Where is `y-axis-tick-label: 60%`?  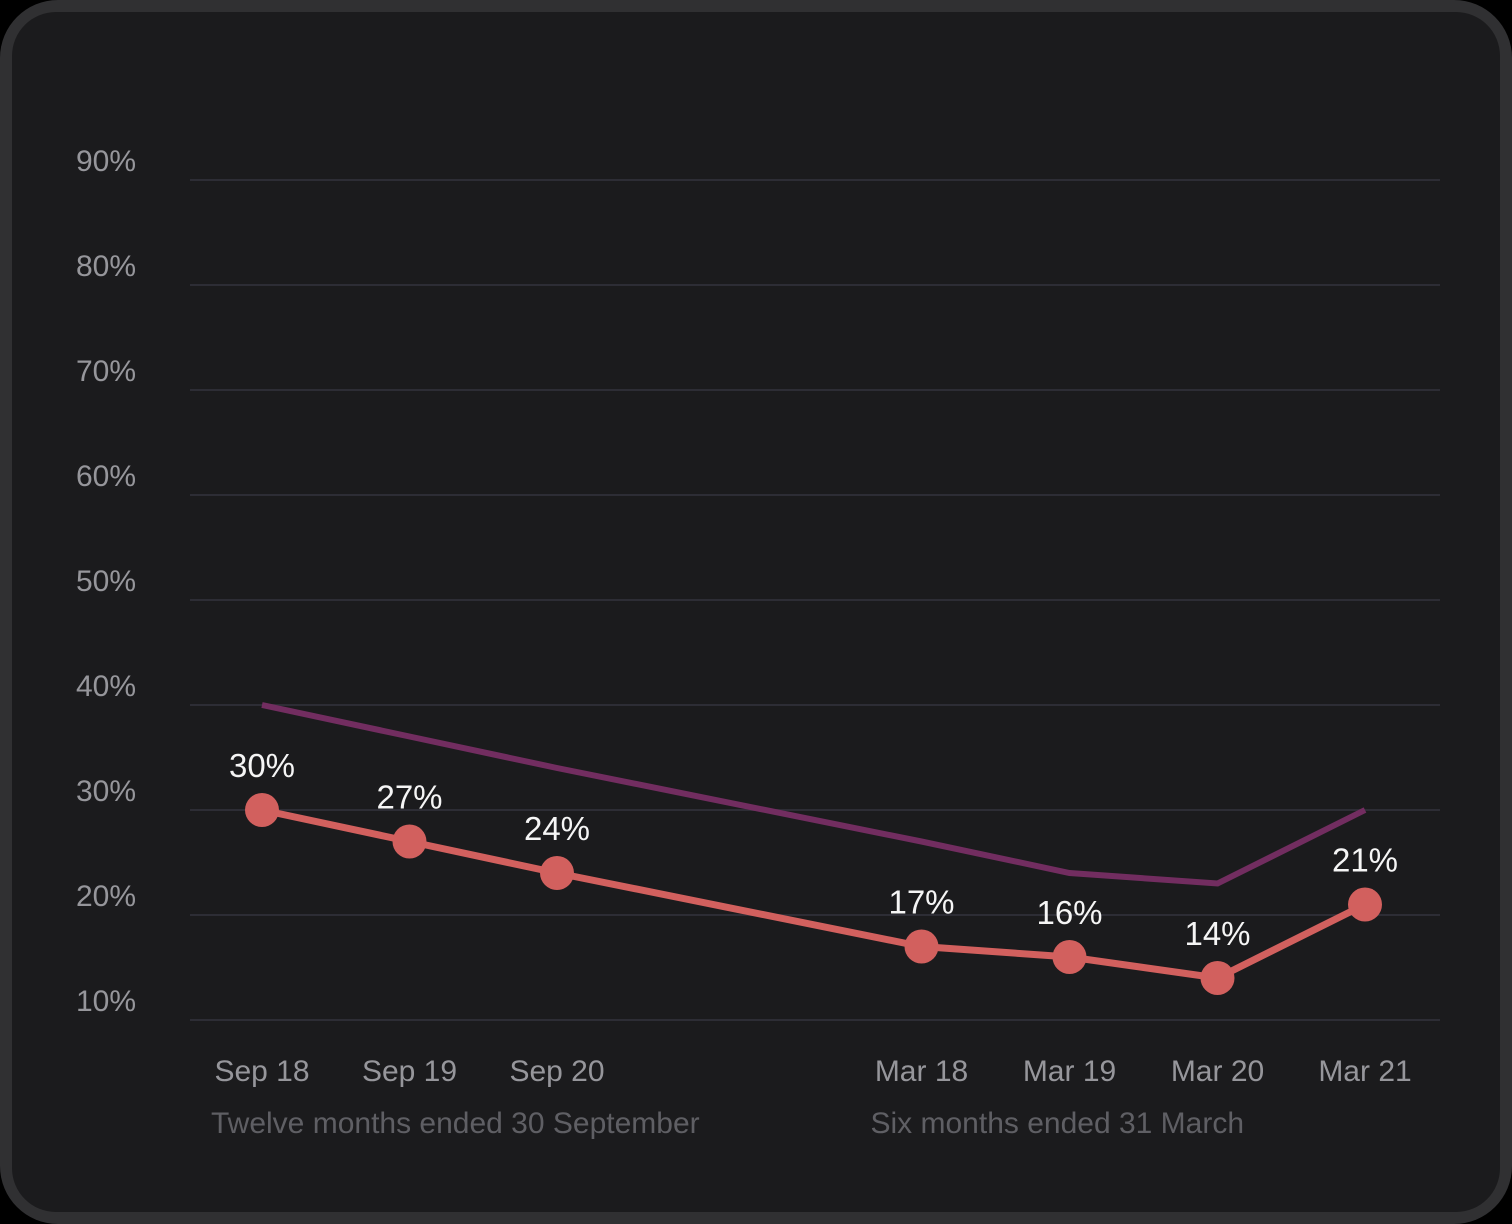
y-axis-tick-label: 60% is located at coordinates (106, 476).